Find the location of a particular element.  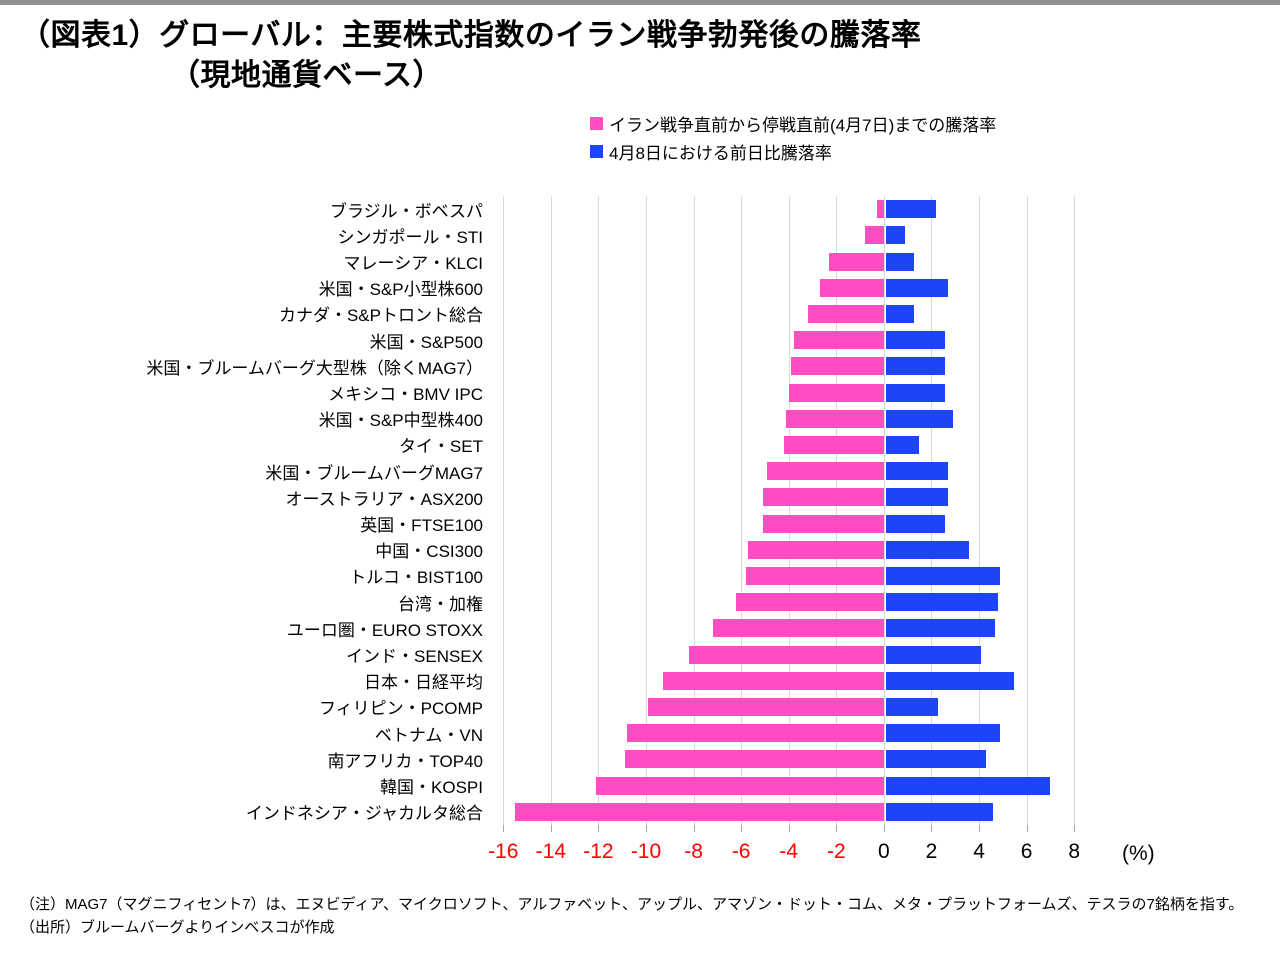

legend-item-pink: イラン戦争直前から停戦直前(4月7日)までの騰落率 is located at coordinates (793, 124).